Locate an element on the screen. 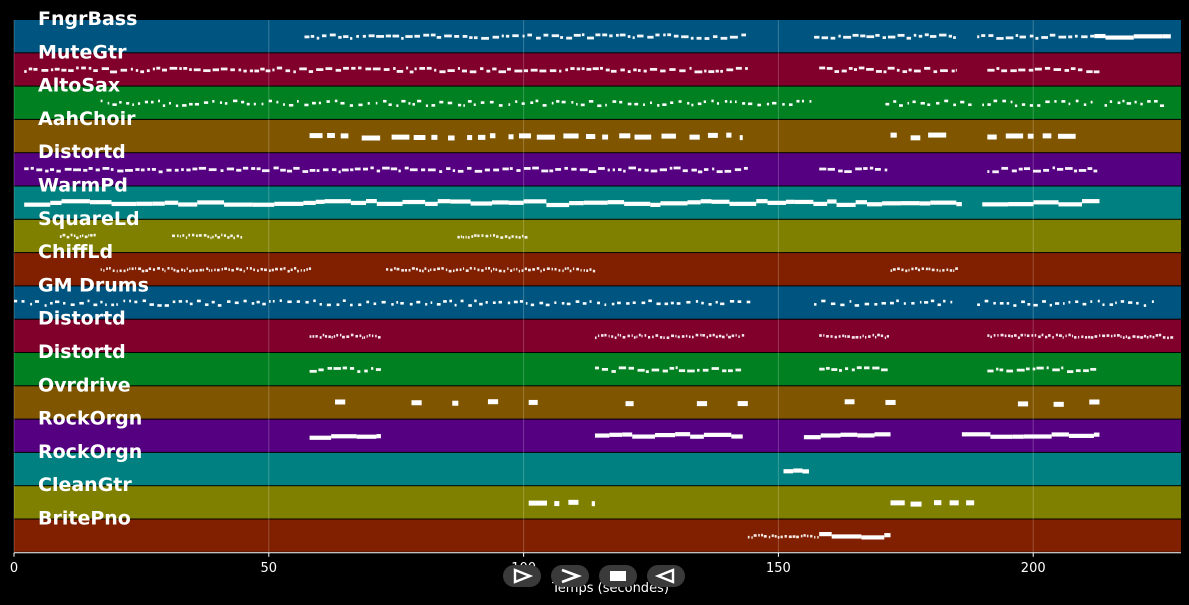 Image resolution: width=1189 pixels, height=605 pixels. play-button is located at coordinates (522, 576).